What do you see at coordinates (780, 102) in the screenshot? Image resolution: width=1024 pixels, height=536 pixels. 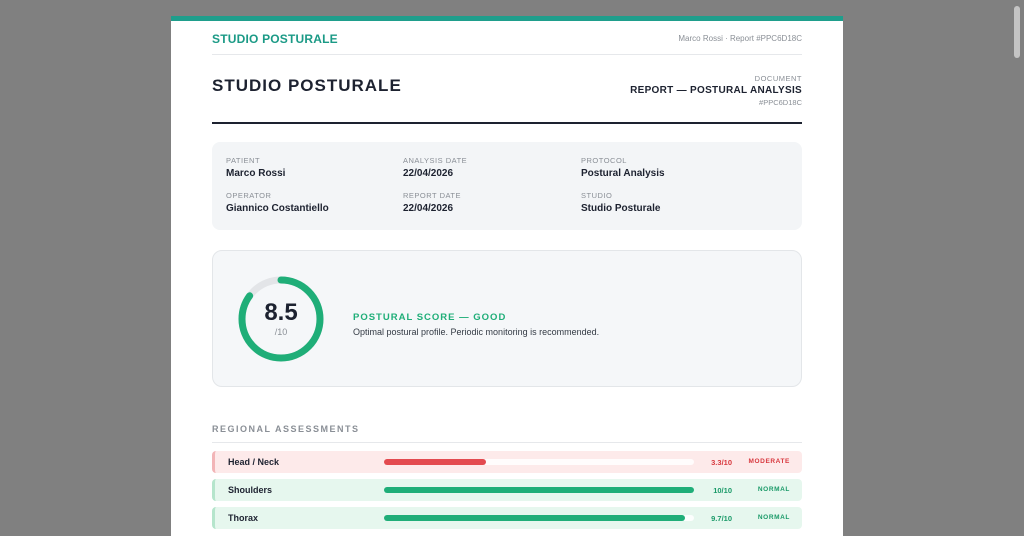 I see `document-id: #PPC6D18C` at bounding box center [780, 102].